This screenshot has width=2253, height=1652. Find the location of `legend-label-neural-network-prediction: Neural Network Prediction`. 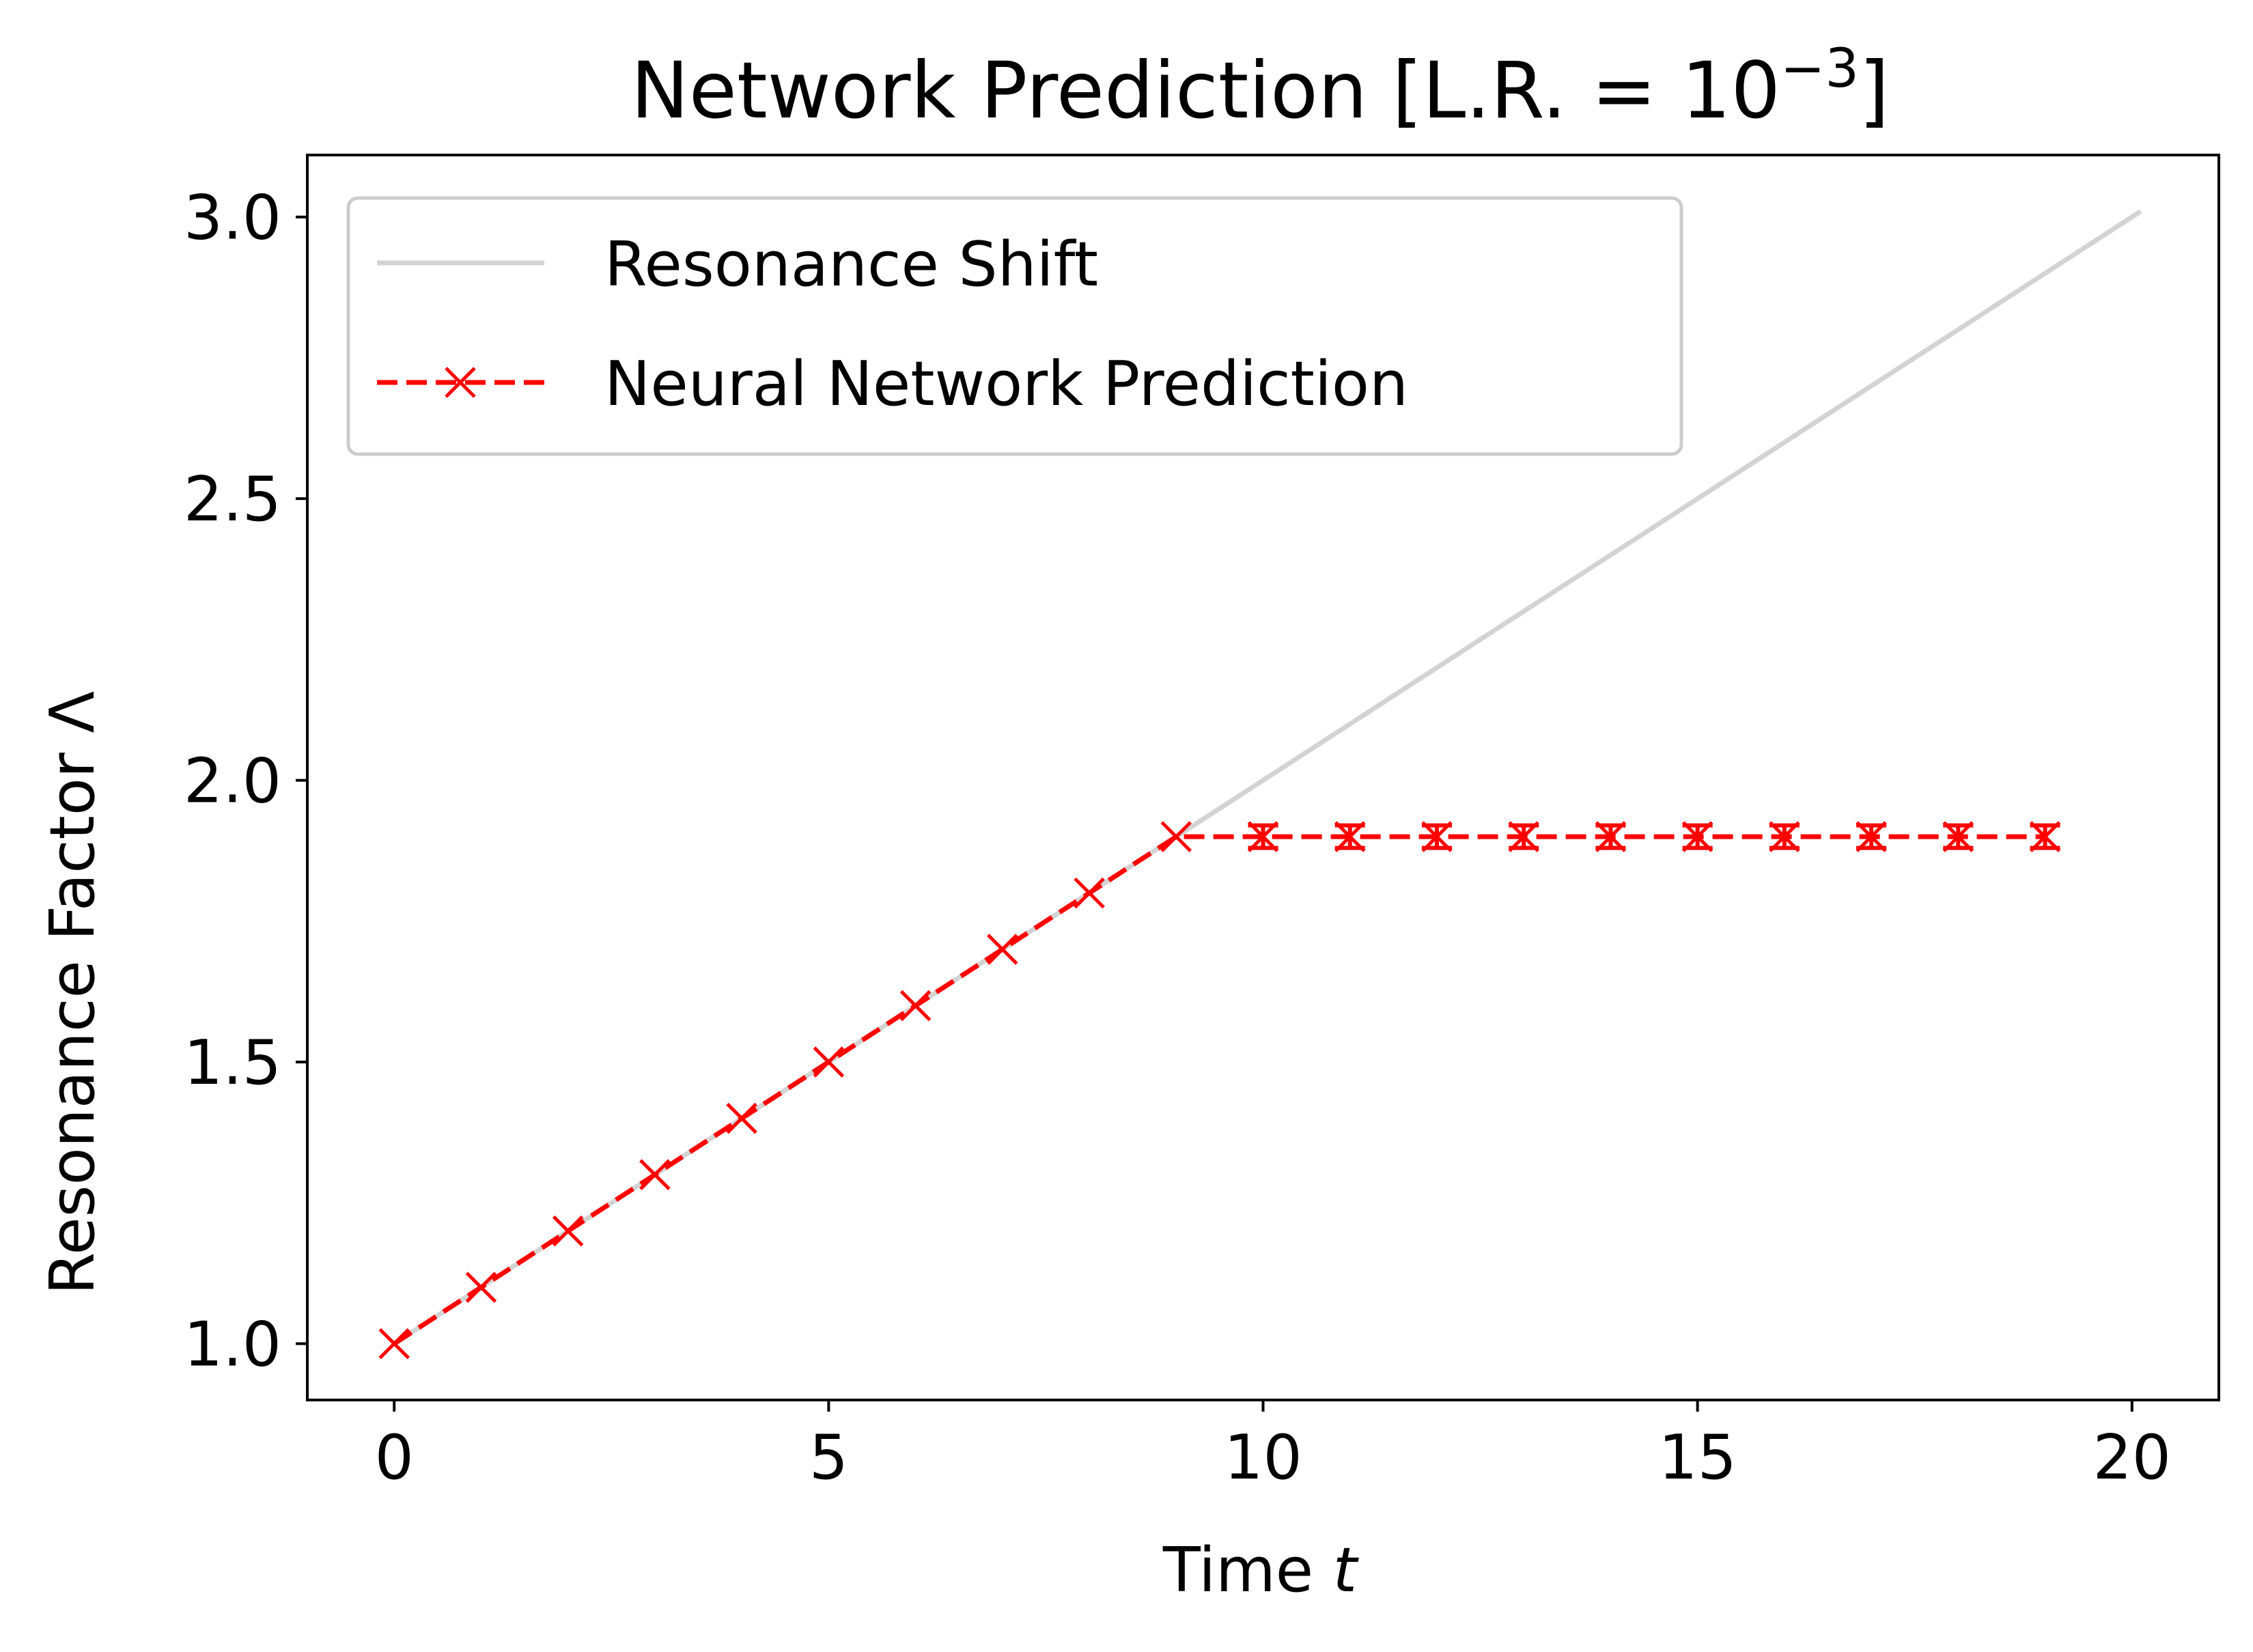

legend-label-neural-network-prediction: Neural Network Prediction is located at coordinates (1006, 384).